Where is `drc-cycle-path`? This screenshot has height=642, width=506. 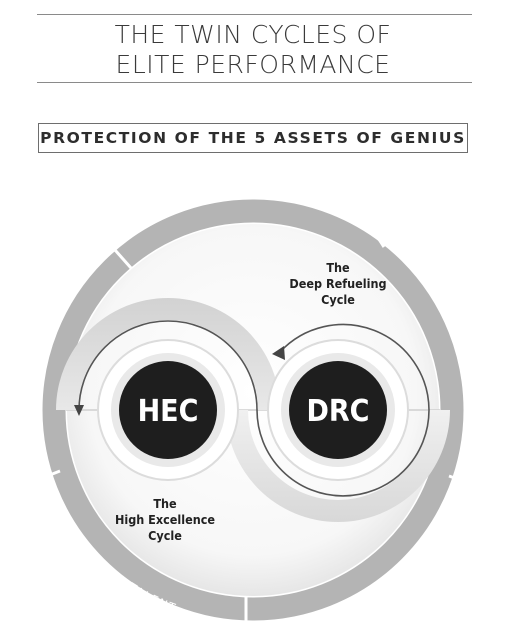
drc-cycle-path is located at coordinates (343, 410).